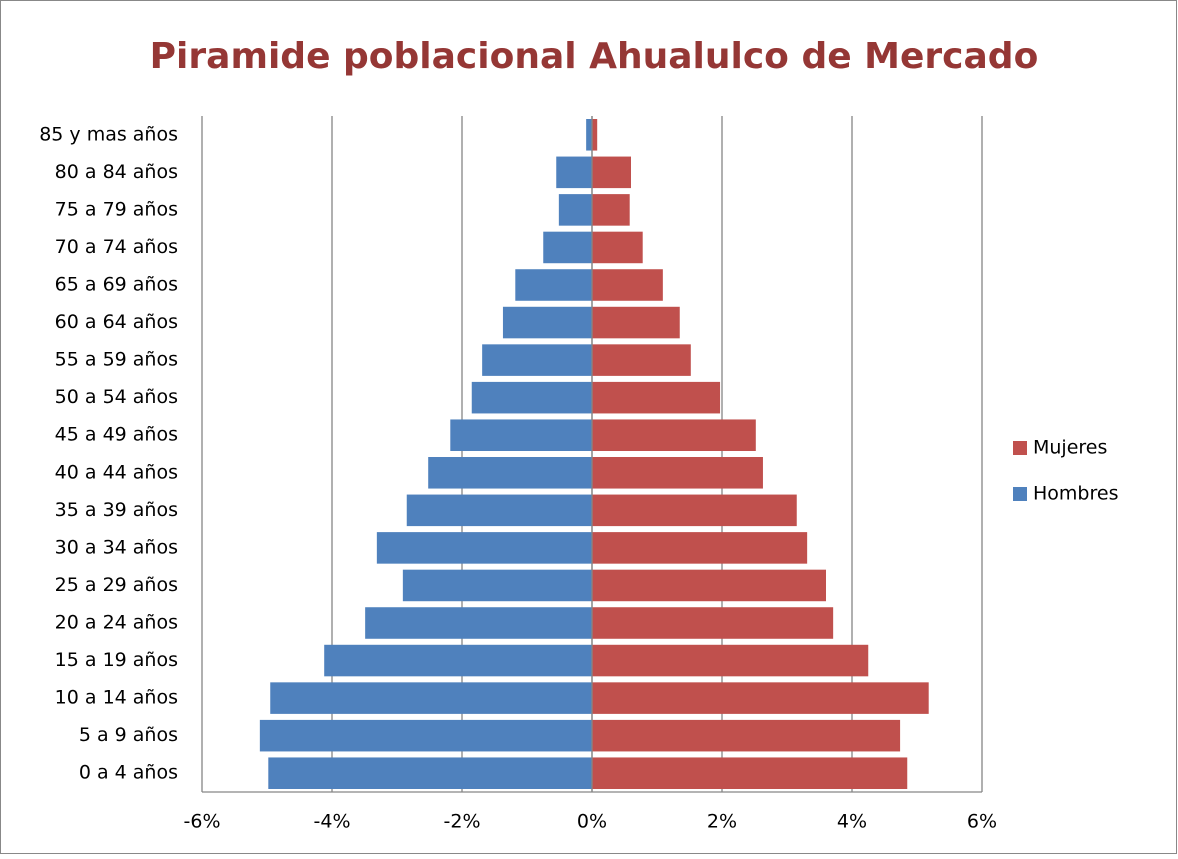 Image resolution: width=1178 pixels, height=859 pixels. I want to click on x-tick-label: -4%, so click(332, 822).